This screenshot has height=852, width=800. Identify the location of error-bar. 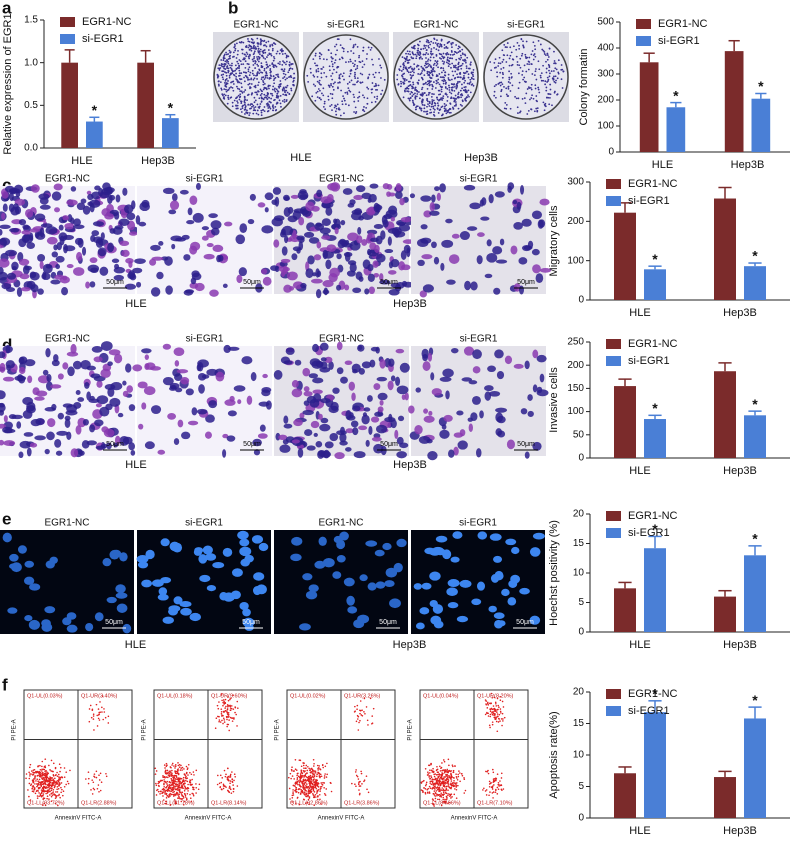
(760, 96).